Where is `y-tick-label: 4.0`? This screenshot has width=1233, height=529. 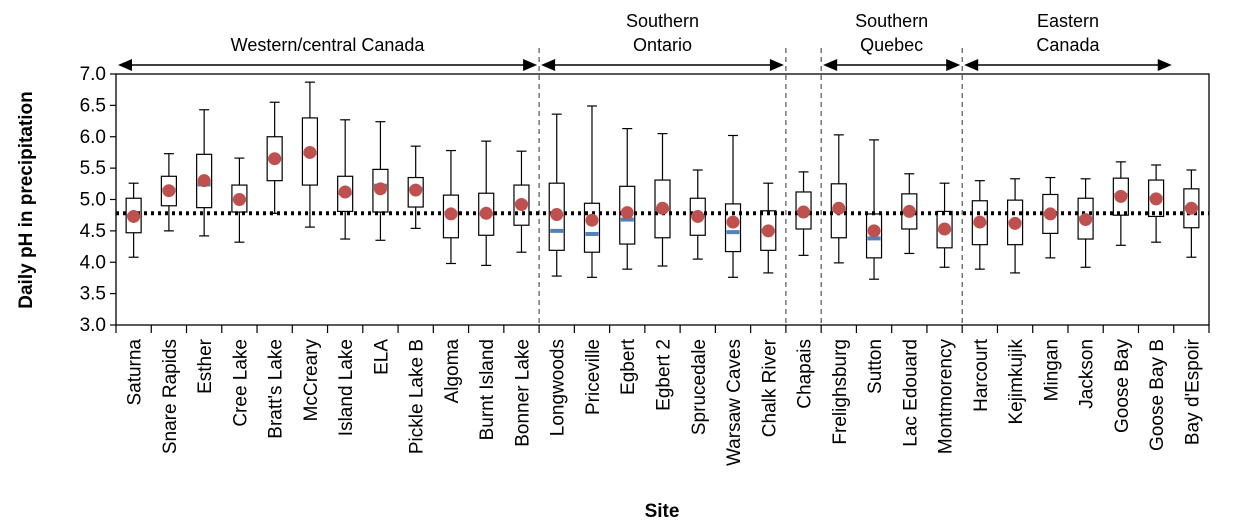 y-tick-label: 4.0 is located at coordinates (93, 262).